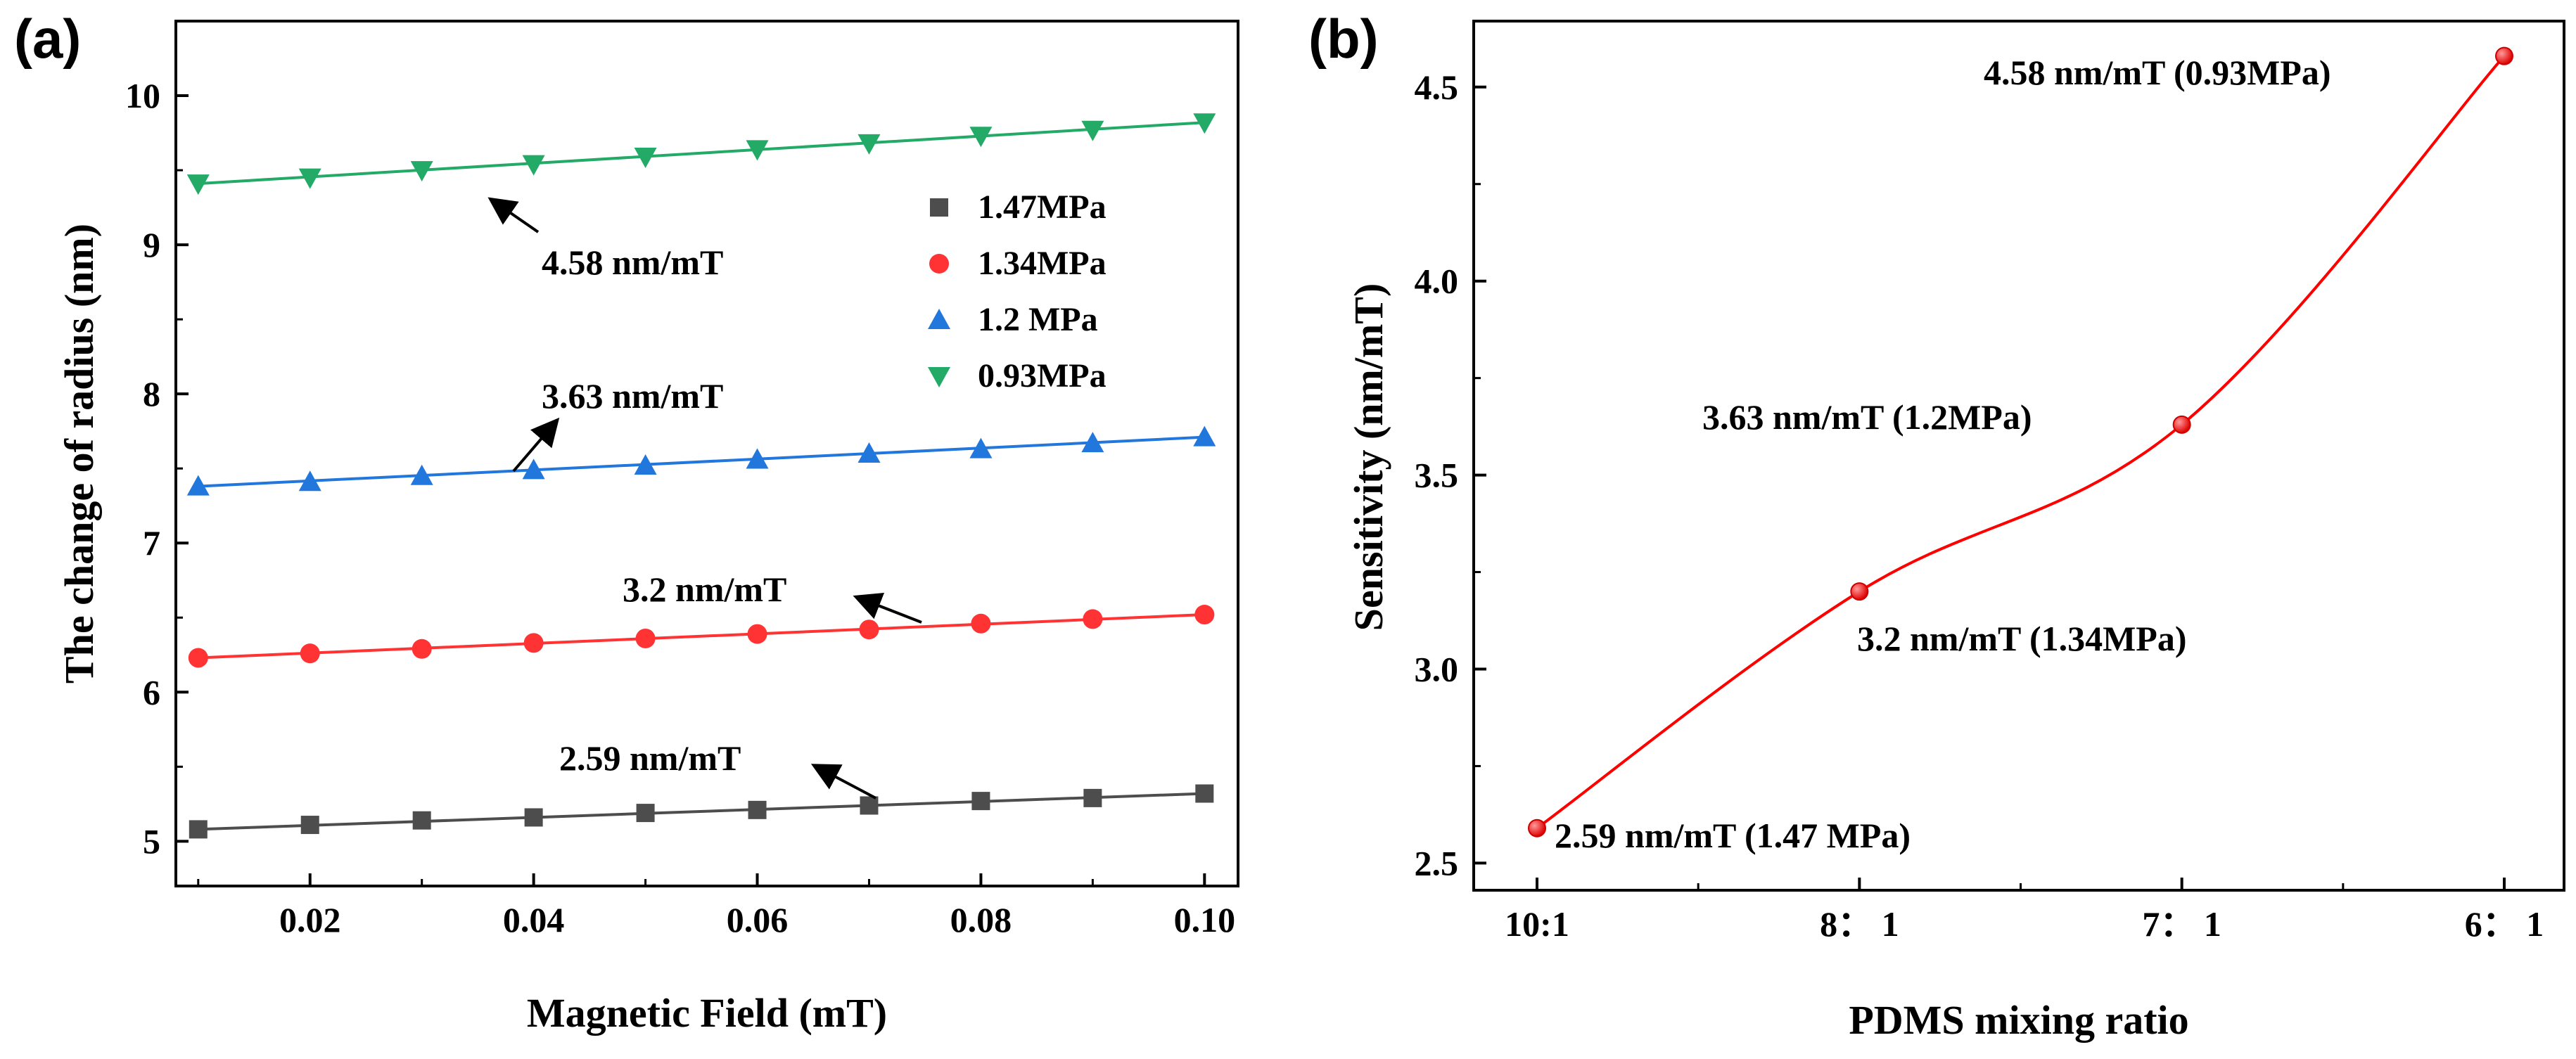  What do you see at coordinates (704, 589) in the screenshot?
I see `annotation-text-3.2: 3.2 nm/mT` at bounding box center [704, 589].